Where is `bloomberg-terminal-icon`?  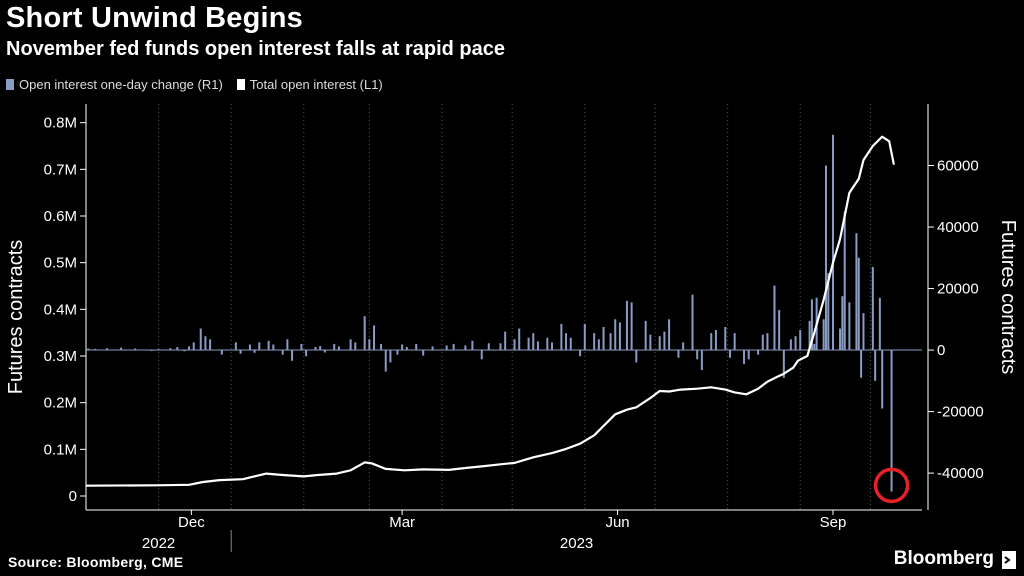 bloomberg-terminal-icon is located at coordinates (1009, 560).